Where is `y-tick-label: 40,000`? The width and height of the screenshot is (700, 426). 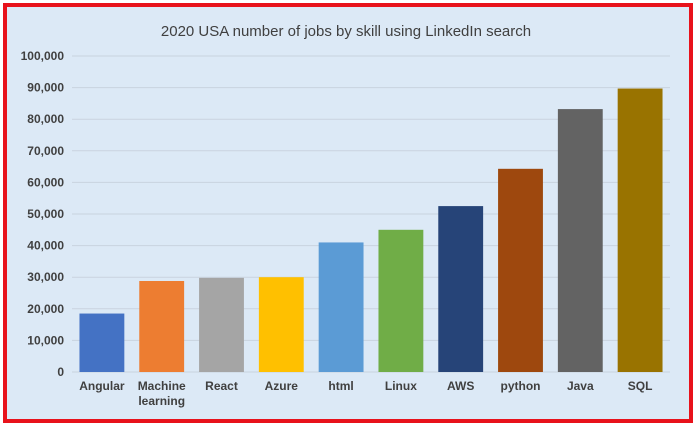 y-tick-label: 40,000 is located at coordinates (45, 246).